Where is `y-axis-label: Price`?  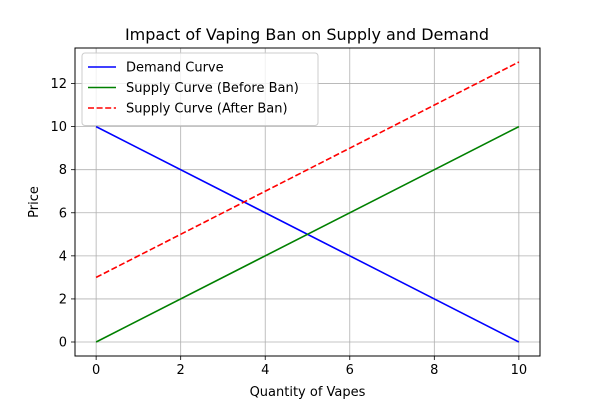
y-axis-label: Price is located at coordinates (34, 202).